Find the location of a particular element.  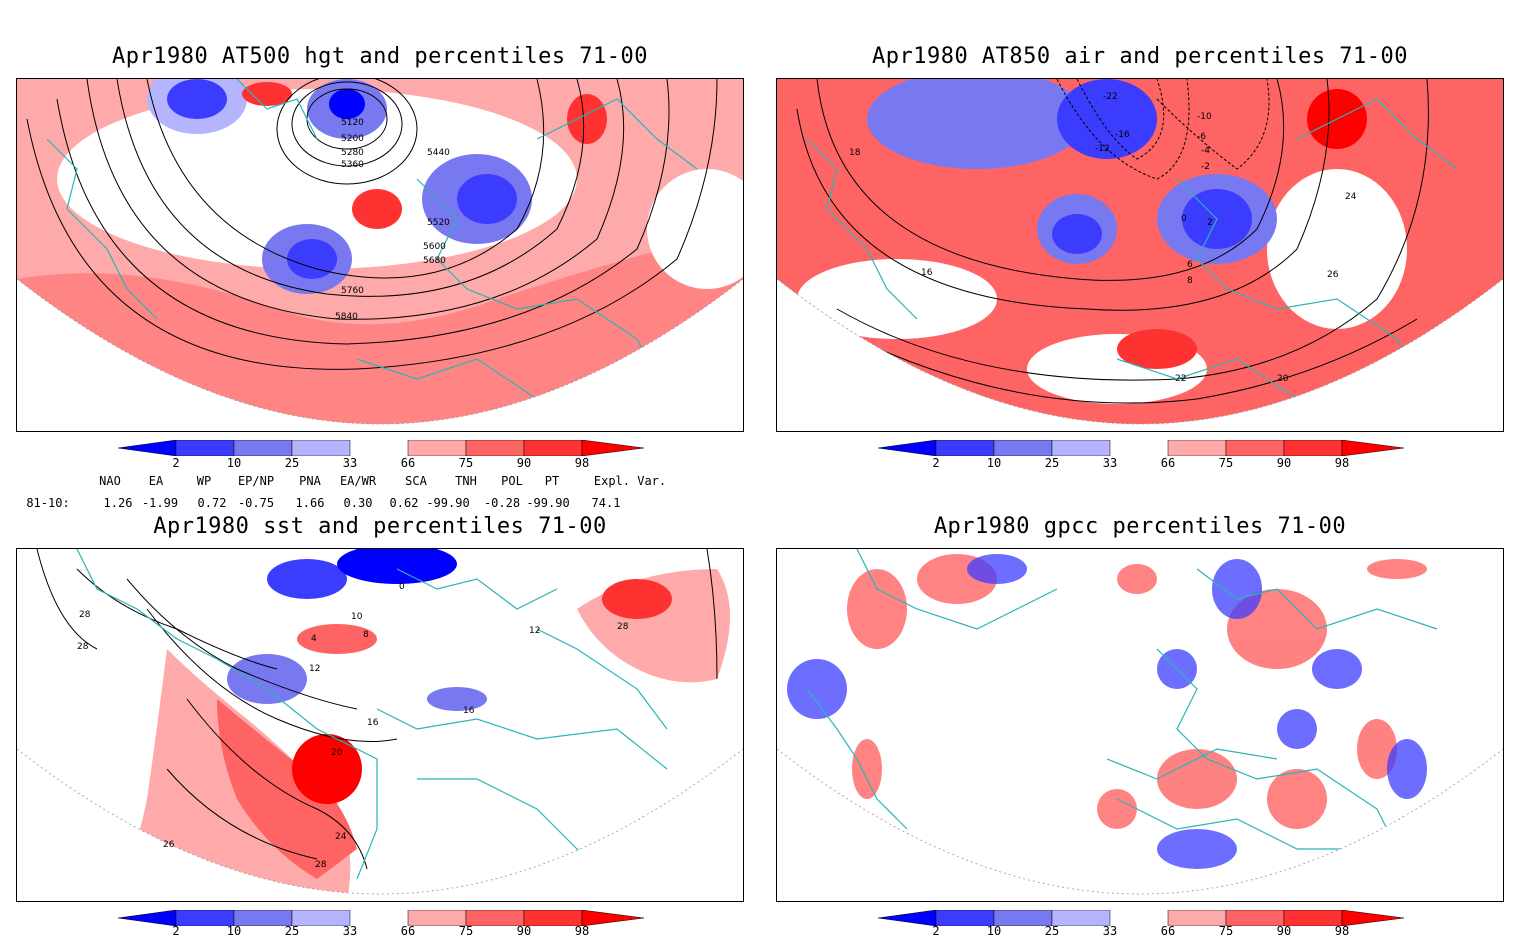

index-header: EA is located at coordinates (156, 481).